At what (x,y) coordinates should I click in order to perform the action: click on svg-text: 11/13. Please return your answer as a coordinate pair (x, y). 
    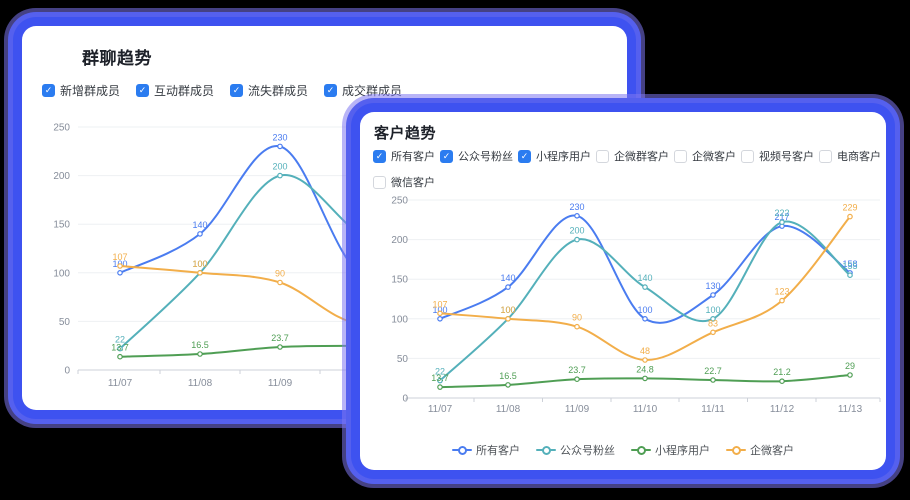
    Looking at the image, I should click on (850, 409).